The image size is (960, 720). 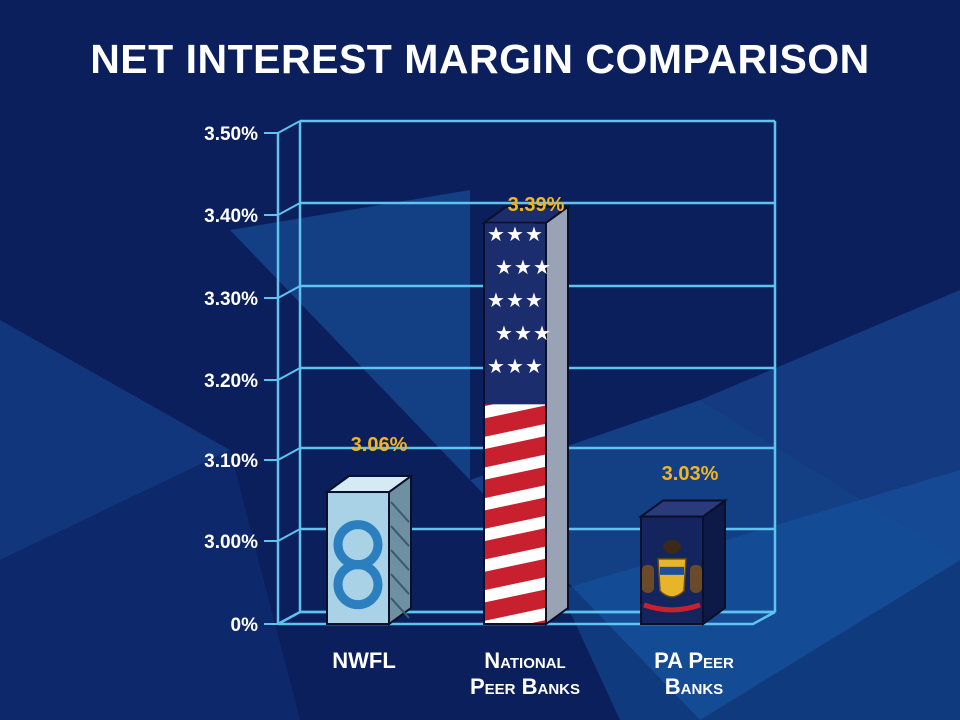 What do you see at coordinates (231, 134) in the screenshot?
I see `y-tick-label-3.50%: 3.50%` at bounding box center [231, 134].